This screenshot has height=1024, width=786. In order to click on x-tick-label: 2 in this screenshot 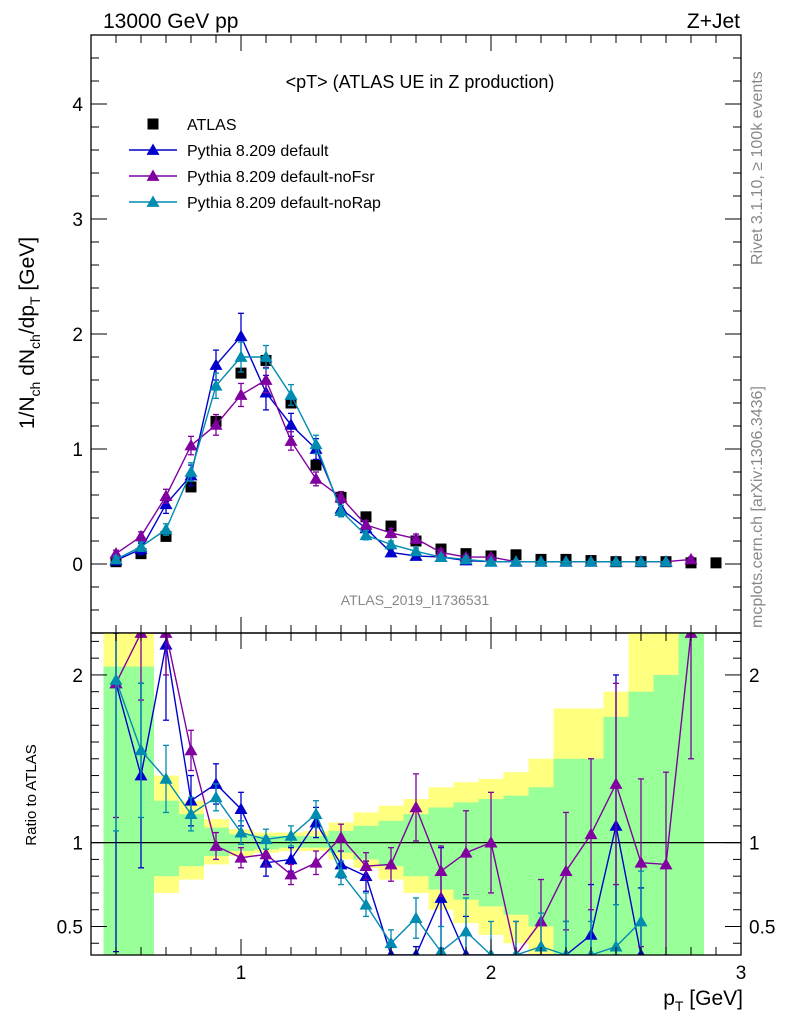, I will do `click(491, 973)`.